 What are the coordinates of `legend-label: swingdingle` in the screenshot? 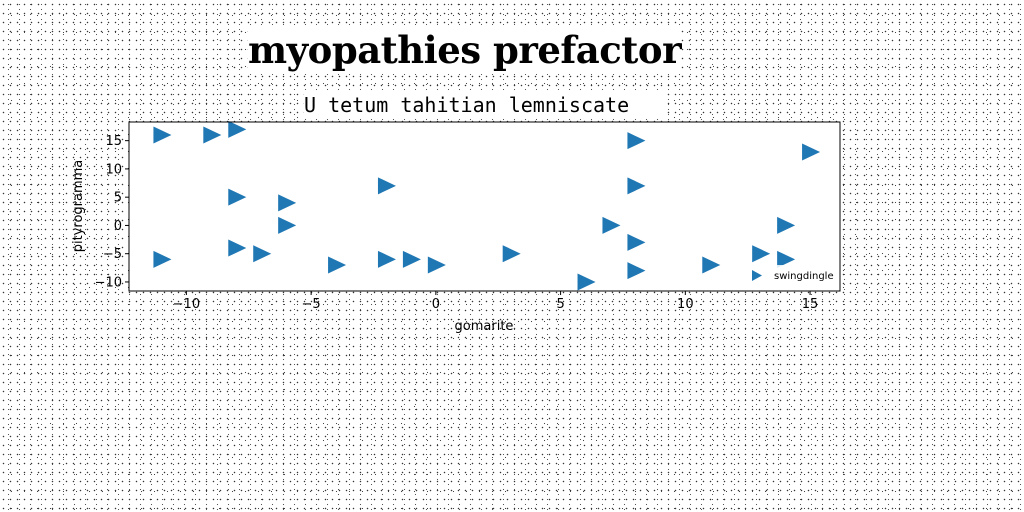 It's located at (804, 276).